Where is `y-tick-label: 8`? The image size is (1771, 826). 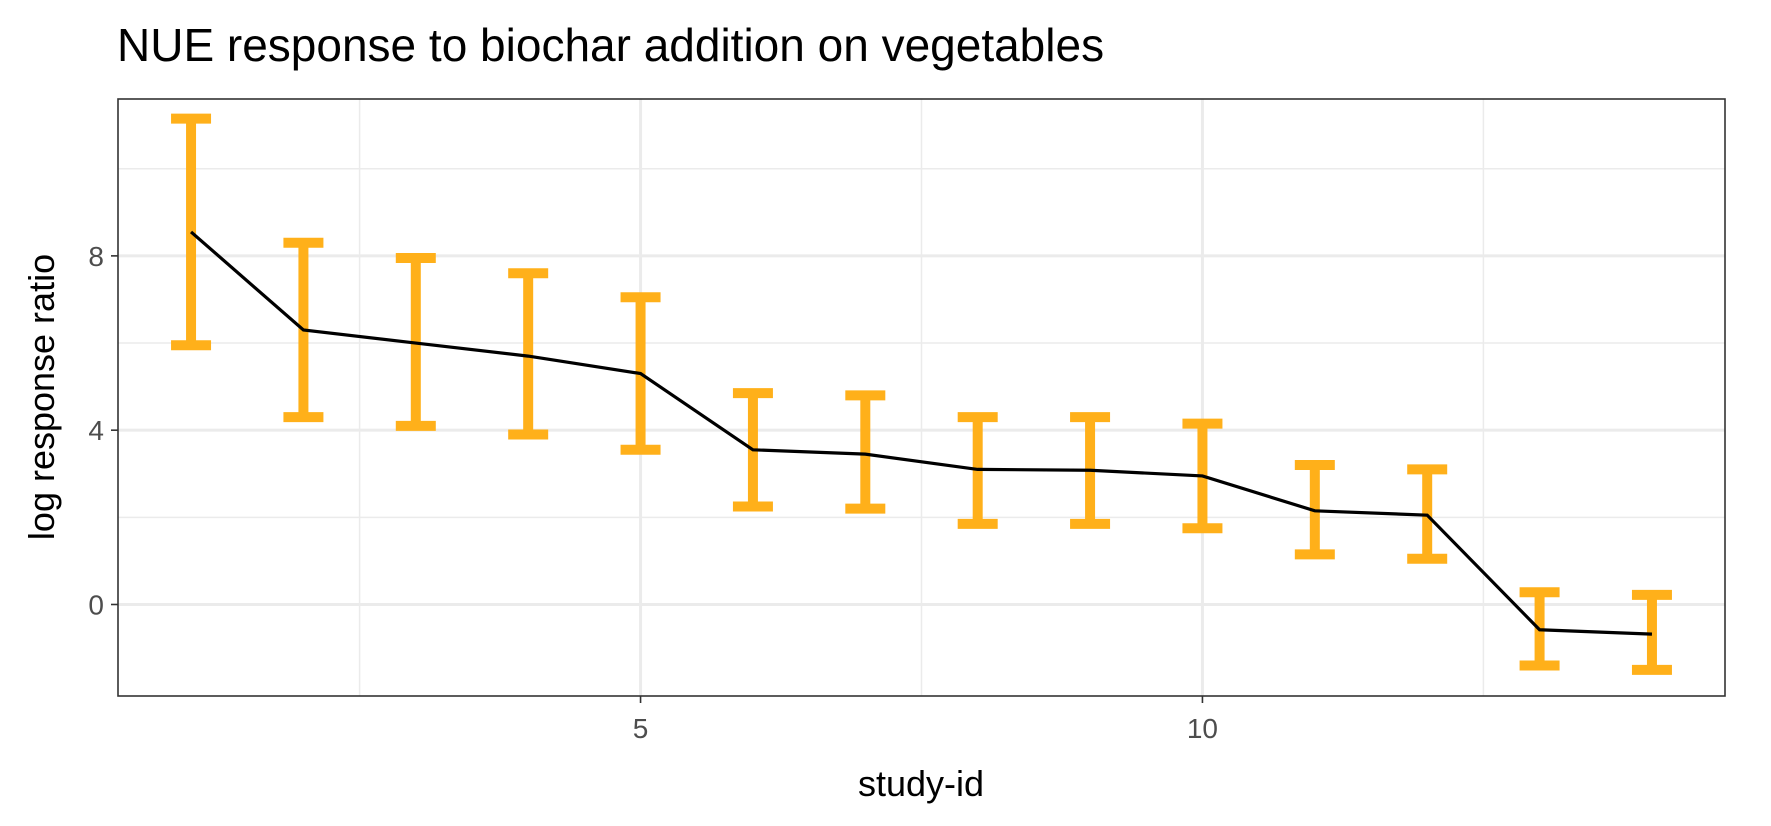 y-tick-label: 8 is located at coordinates (96, 256).